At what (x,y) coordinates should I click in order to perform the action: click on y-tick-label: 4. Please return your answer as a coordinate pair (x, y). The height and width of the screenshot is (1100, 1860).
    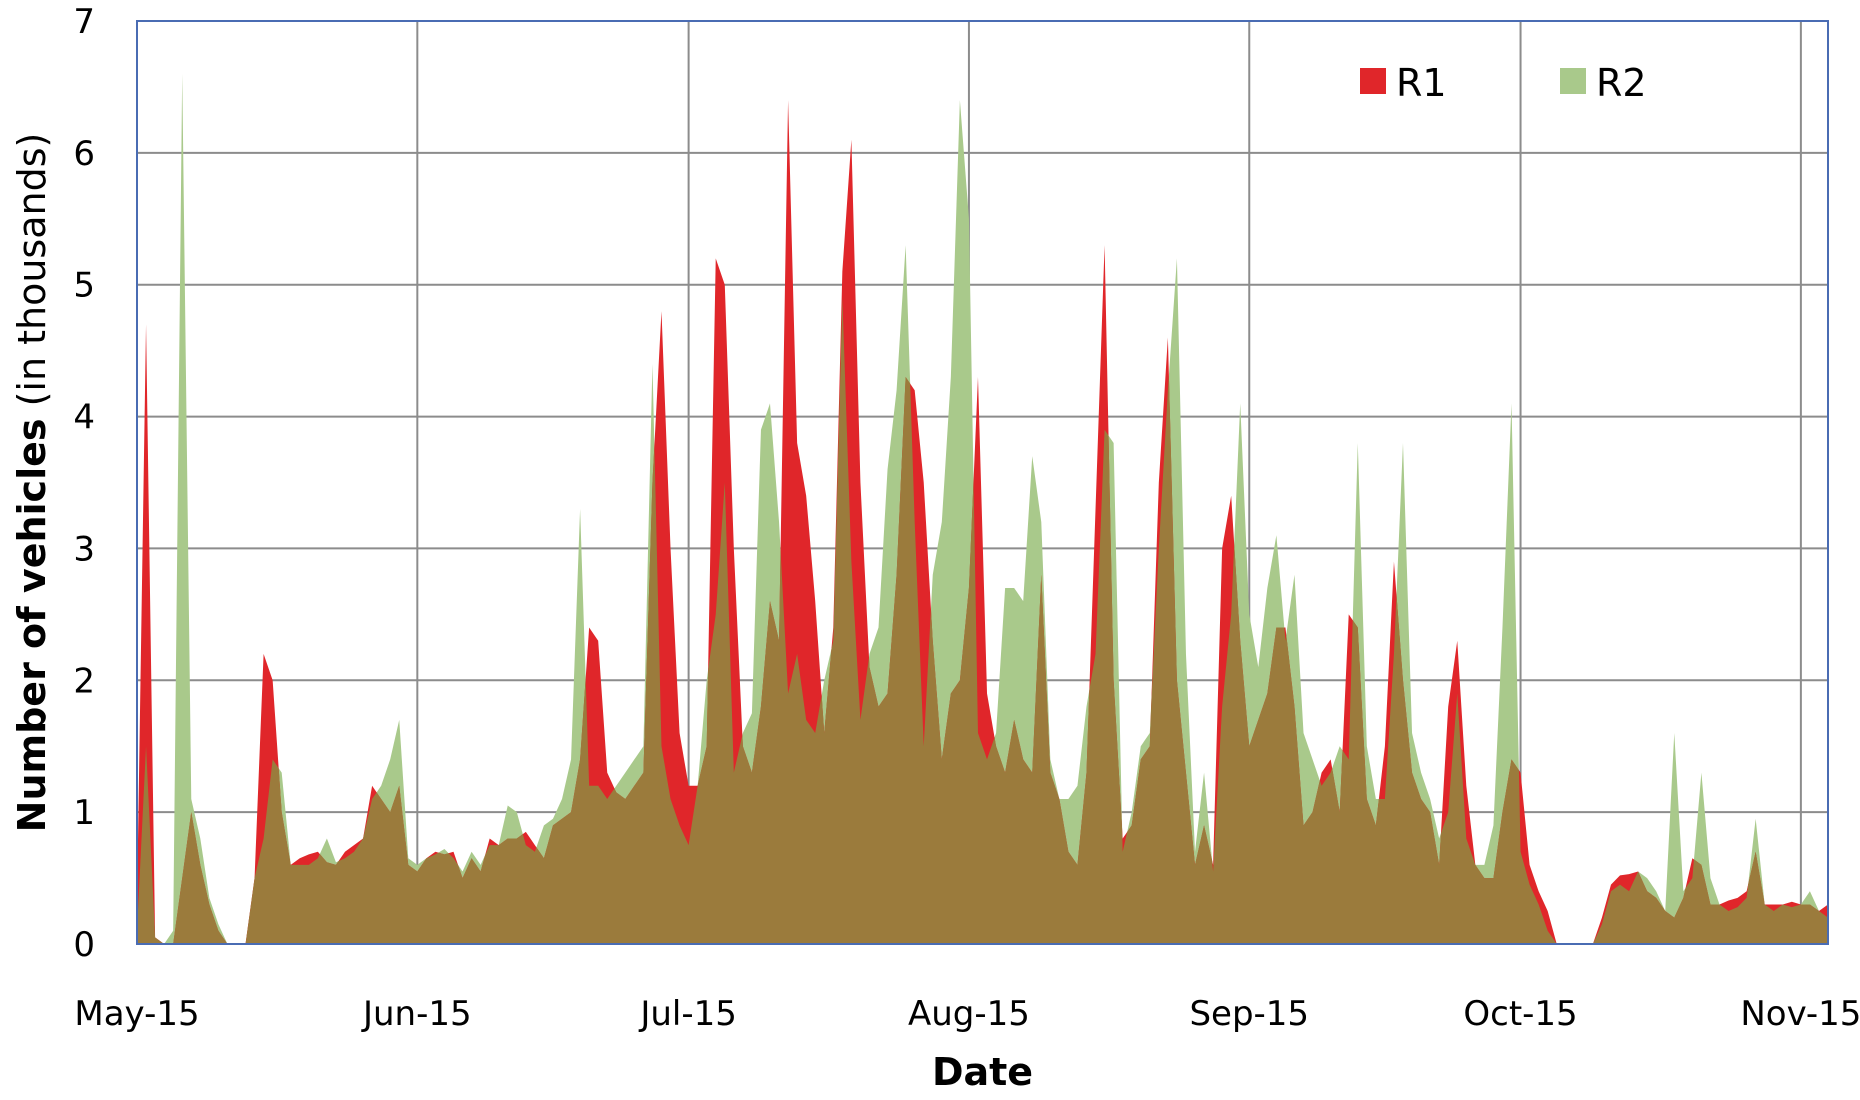
    Looking at the image, I should click on (84, 418).